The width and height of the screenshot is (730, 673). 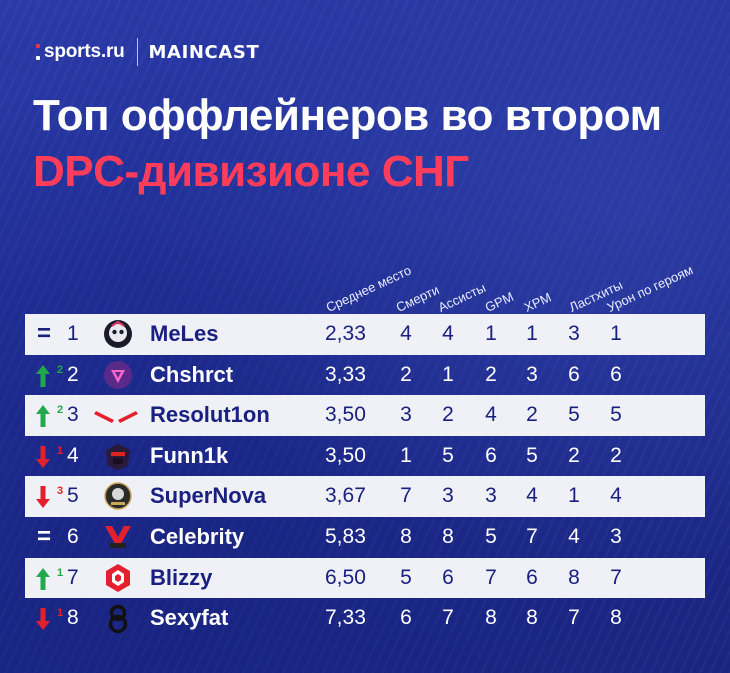 I want to click on table-row: 2 2 Chshrct 3,33 2 1 2 3 6 6, so click(x=365, y=375).